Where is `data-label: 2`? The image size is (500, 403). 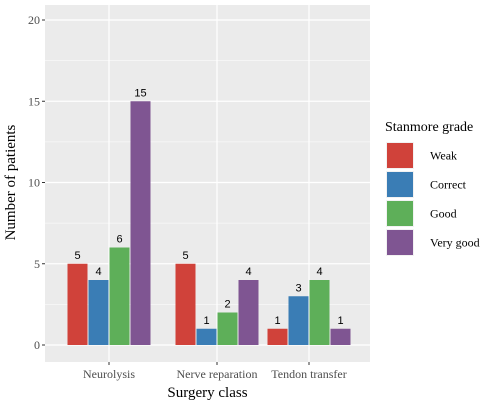 data-label: 2 is located at coordinates (227, 305).